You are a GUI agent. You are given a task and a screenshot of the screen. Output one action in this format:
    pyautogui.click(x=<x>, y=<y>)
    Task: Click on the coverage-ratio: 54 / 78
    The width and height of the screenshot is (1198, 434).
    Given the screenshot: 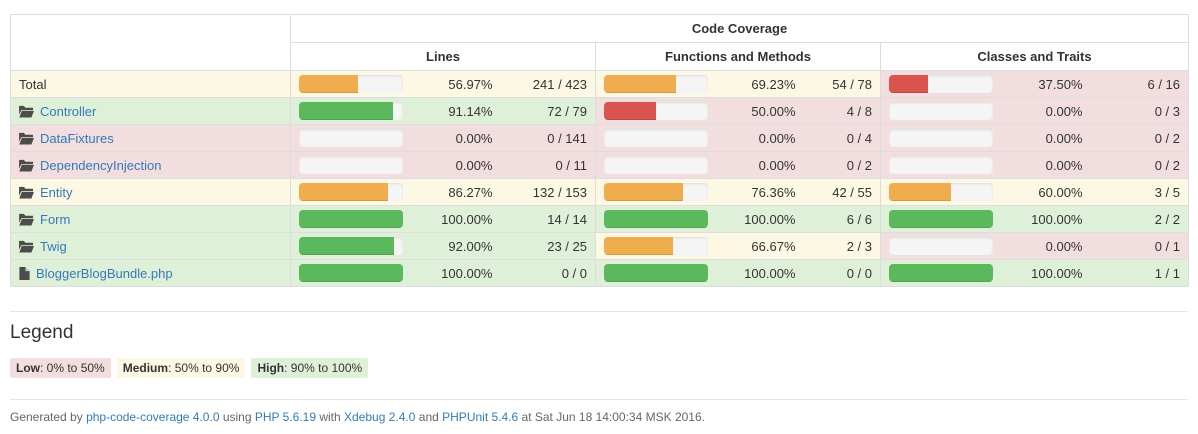 What is the action you would take?
    pyautogui.click(x=842, y=84)
    